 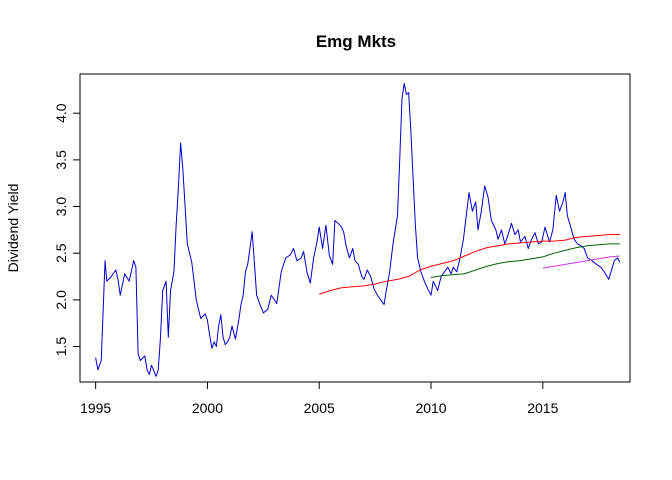 What do you see at coordinates (61, 207) in the screenshot?
I see `y-tick-label-3: 3.0` at bounding box center [61, 207].